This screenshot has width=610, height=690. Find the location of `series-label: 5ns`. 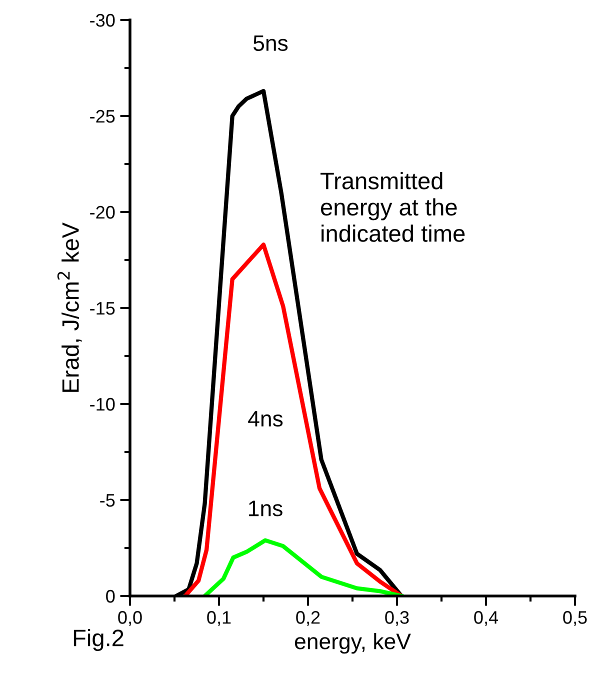

series-label: 5ns is located at coordinates (270, 44).